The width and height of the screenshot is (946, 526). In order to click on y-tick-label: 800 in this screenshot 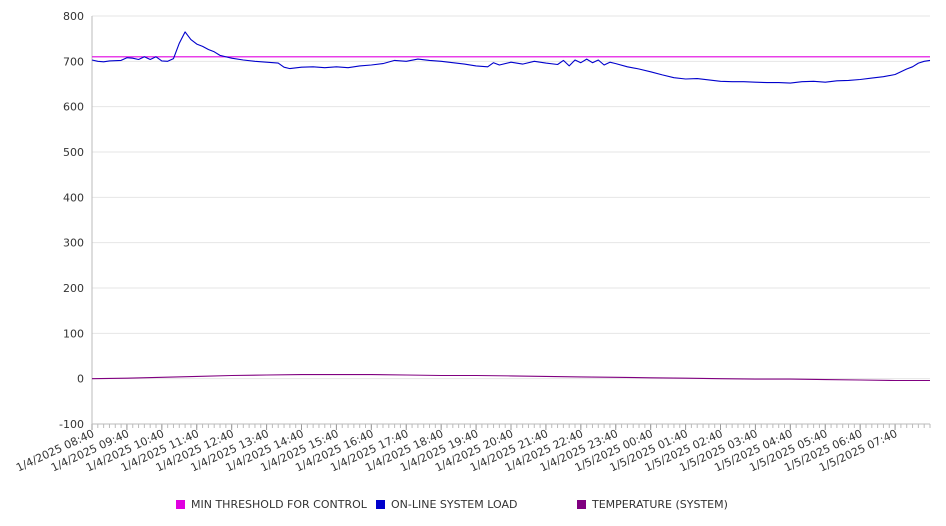, I will do `click(73, 16)`.